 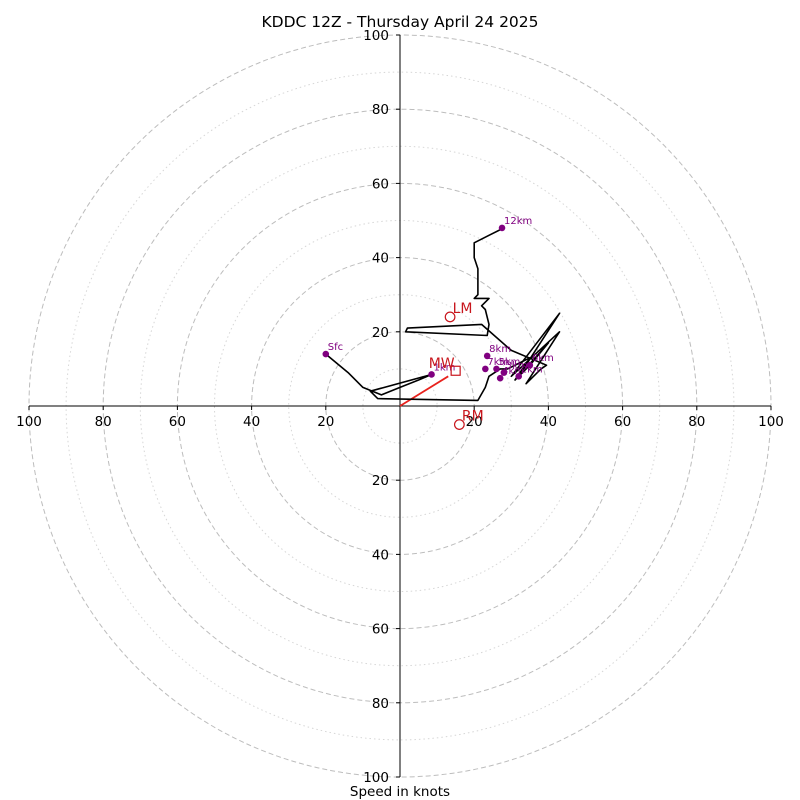 I want to click on height-label-2km: 2km, so click(x=532, y=369).